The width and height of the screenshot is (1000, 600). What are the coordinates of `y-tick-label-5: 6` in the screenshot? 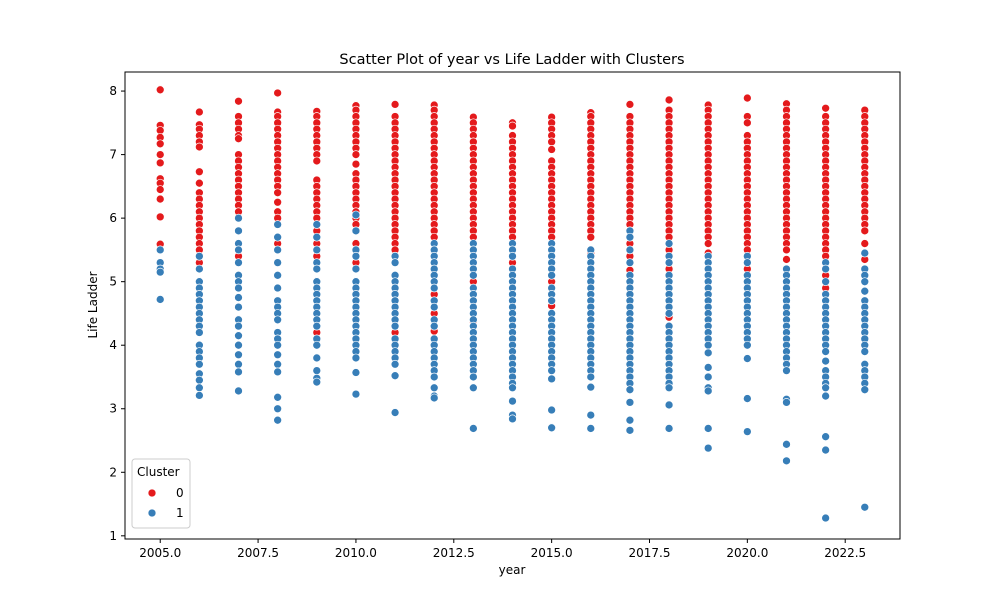 It's located at (113, 218).